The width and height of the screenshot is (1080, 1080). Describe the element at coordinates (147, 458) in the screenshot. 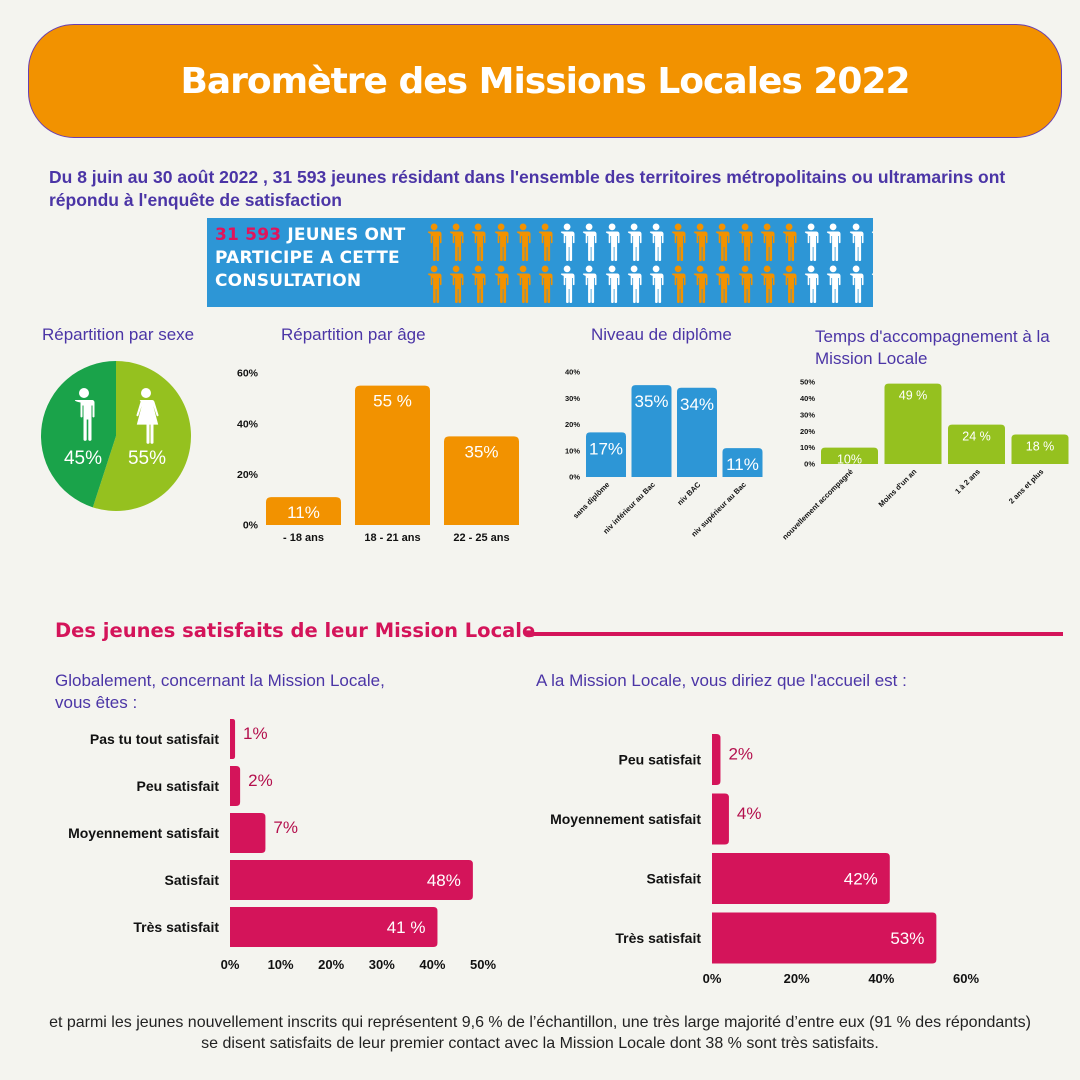

I see `pie-label-femme: 55%` at that location.